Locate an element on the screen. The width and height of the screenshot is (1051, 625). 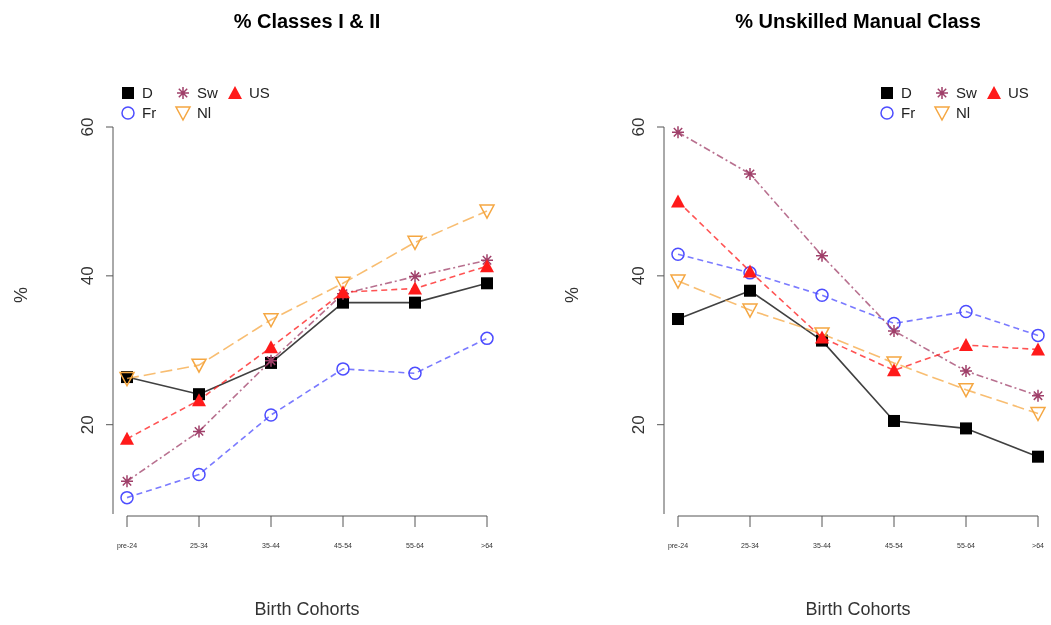
chart-title: % Classes I & II is located at coordinates (307, 21).